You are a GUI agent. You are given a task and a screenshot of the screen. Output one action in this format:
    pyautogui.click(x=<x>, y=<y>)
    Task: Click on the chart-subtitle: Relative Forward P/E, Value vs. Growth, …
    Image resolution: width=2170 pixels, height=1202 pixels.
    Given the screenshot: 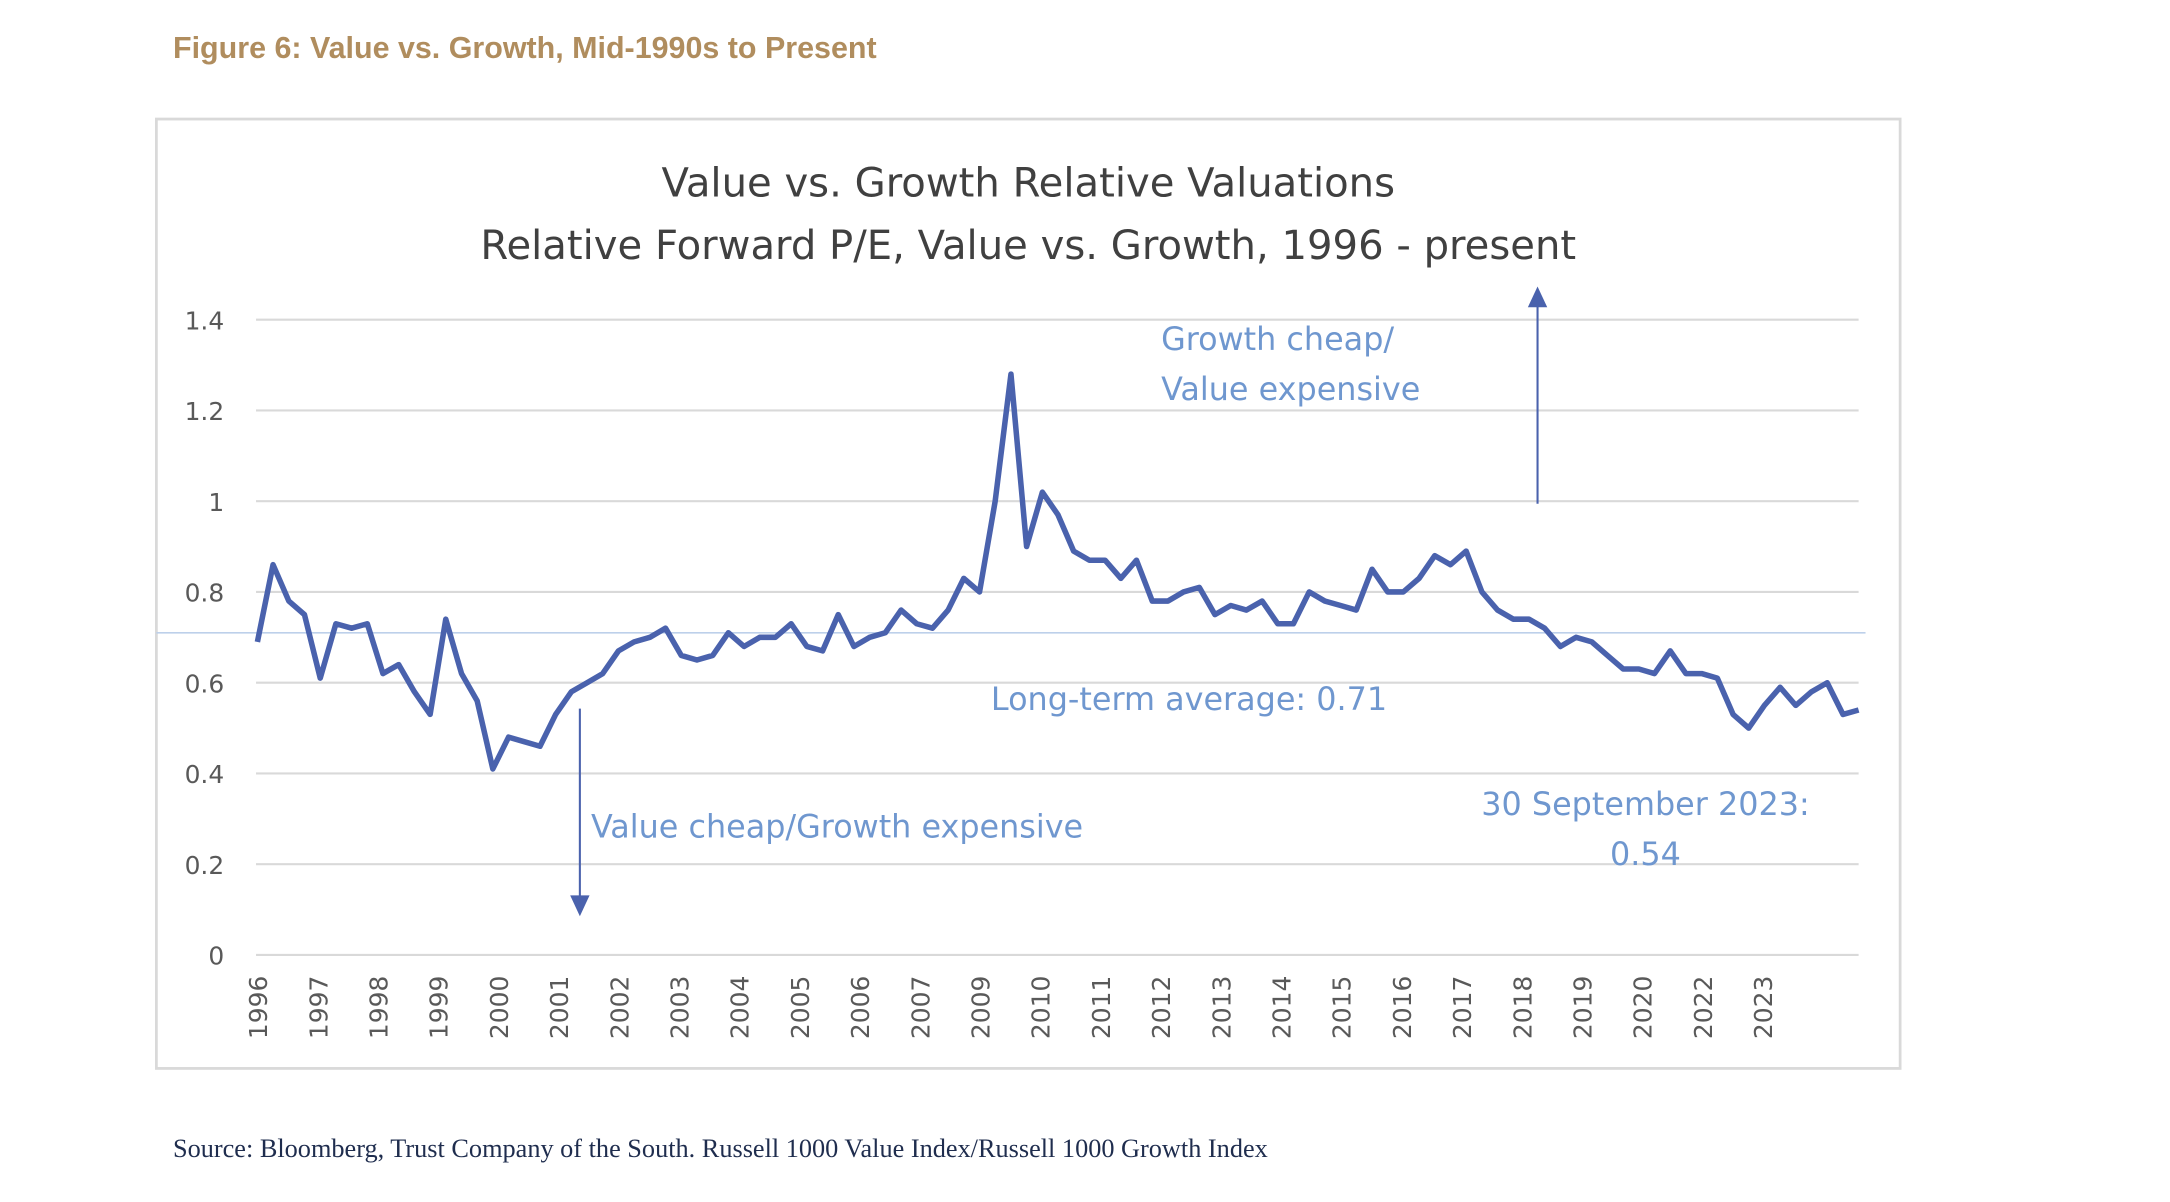 What is the action you would take?
    pyautogui.click(x=1028, y=246)
    